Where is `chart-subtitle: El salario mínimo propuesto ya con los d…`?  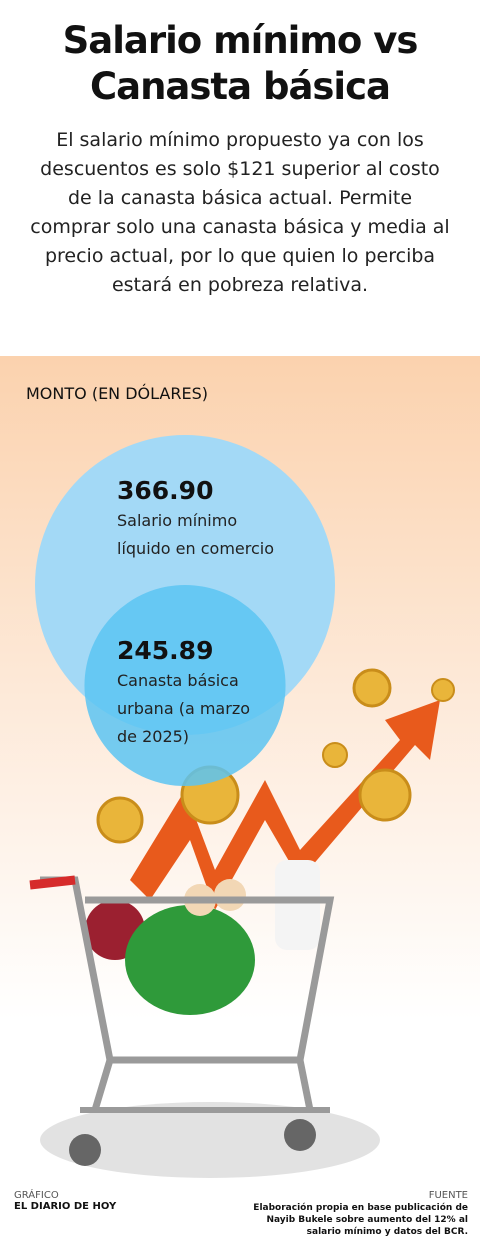
chart-subtitle: El salario mínimo propuesto ya con los d… is located at coordinates (240, 212).